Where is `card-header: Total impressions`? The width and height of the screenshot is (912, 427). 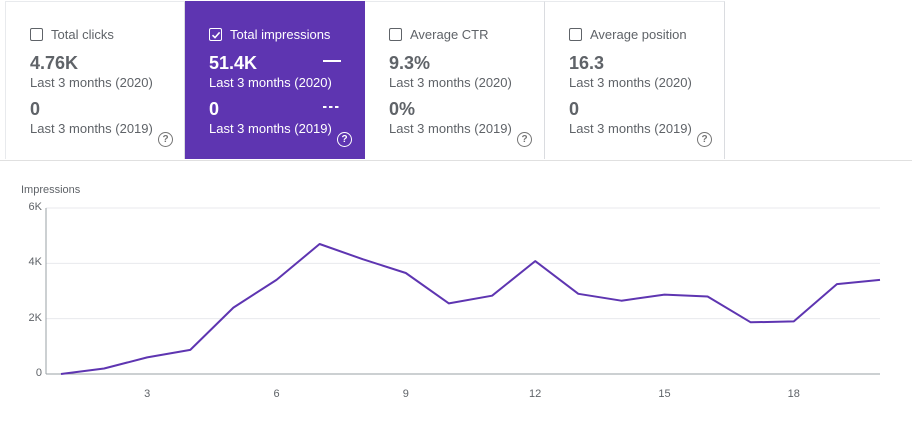
card-header: Total impressions is located at coordinates (269, 34).